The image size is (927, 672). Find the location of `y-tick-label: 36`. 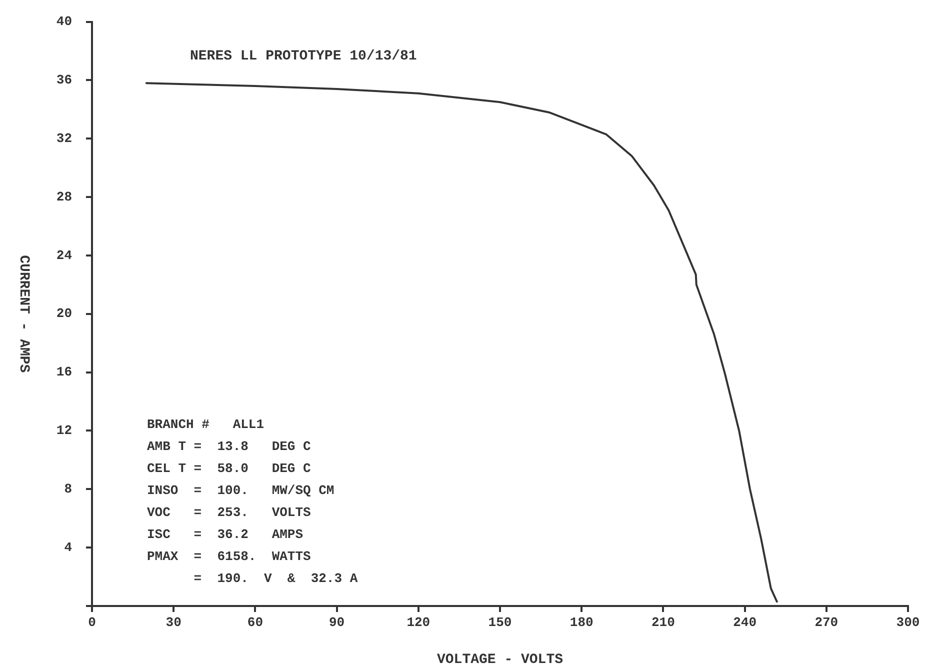

y-tick-label: 36 is located at coordinates (64, 80).